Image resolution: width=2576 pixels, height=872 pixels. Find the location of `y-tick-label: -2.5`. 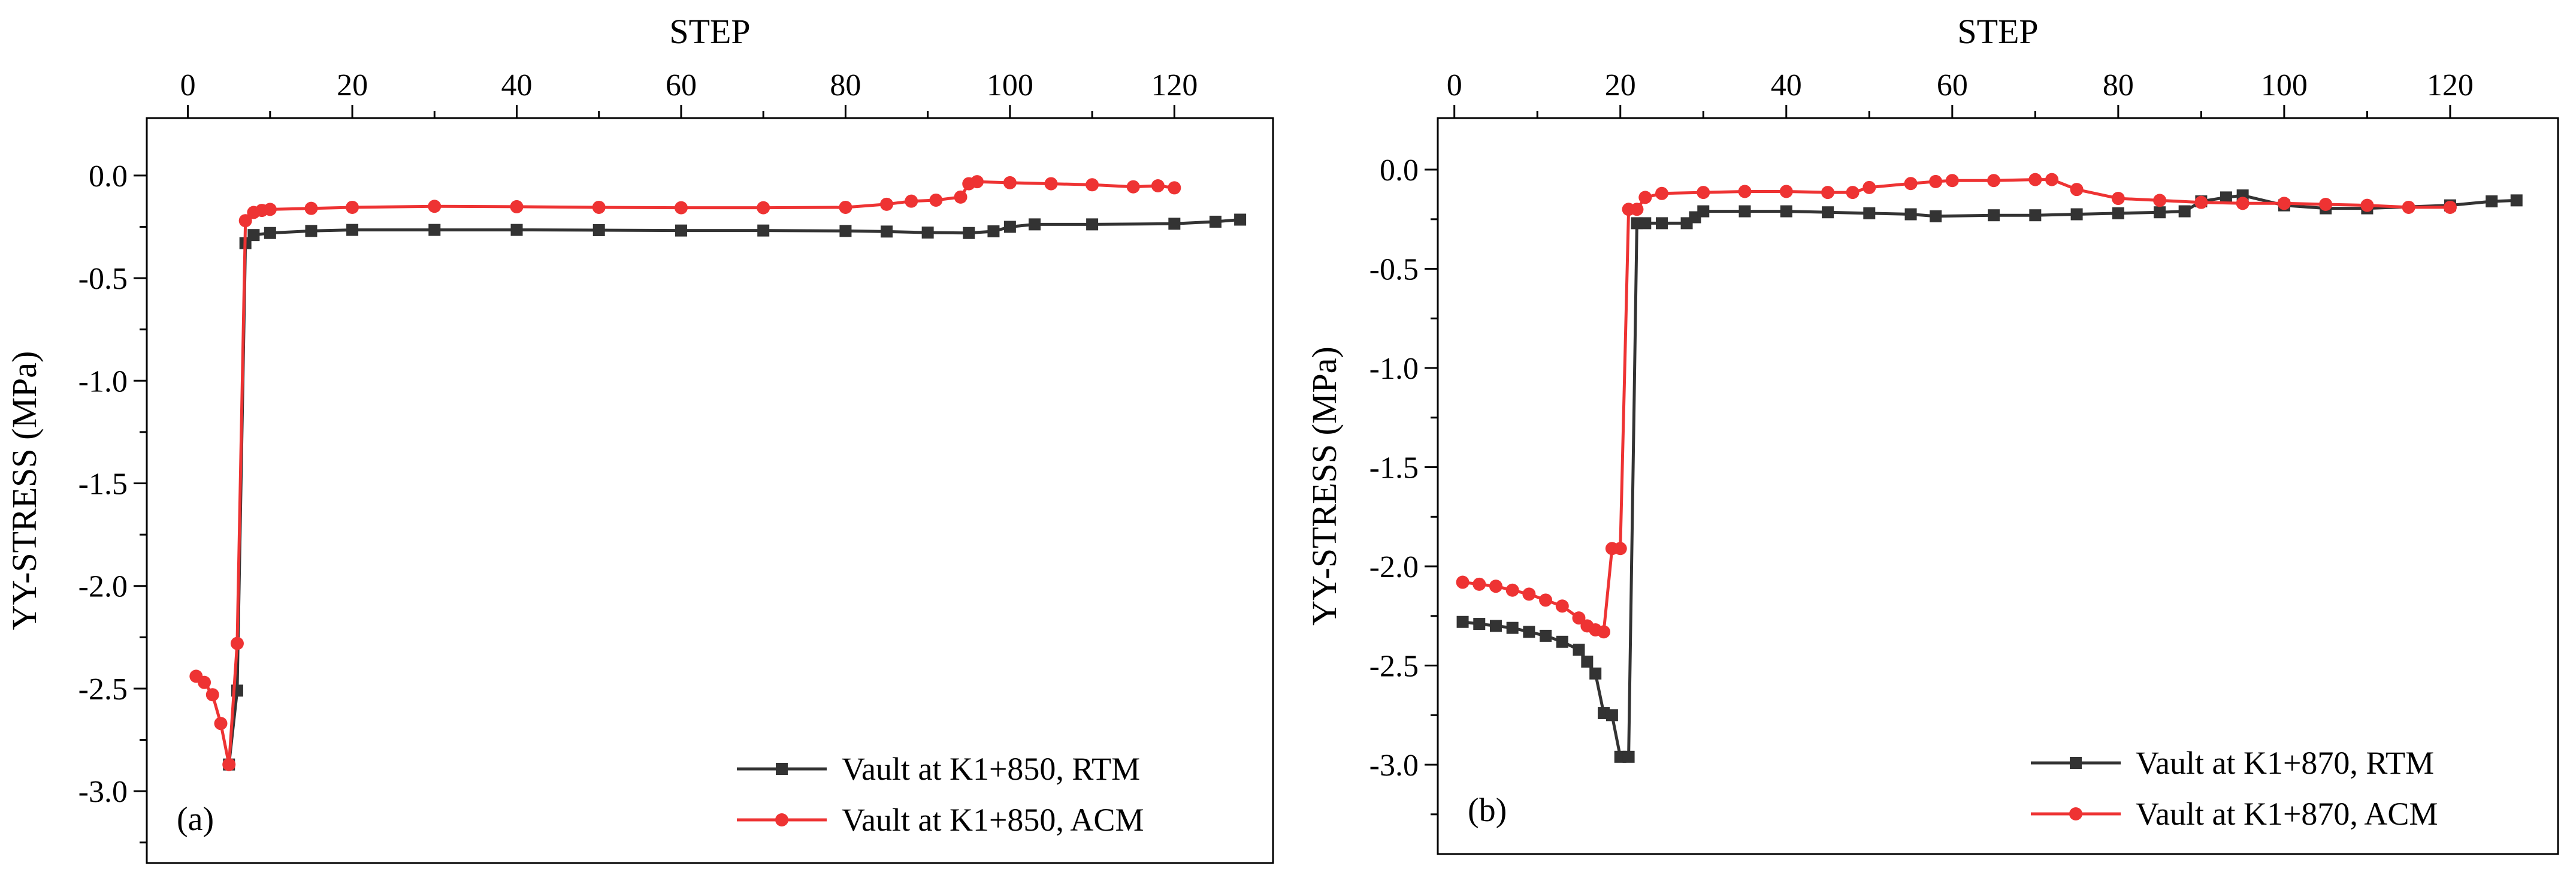

y-tick-label: -2.5 is located at coordinates (103, 689).